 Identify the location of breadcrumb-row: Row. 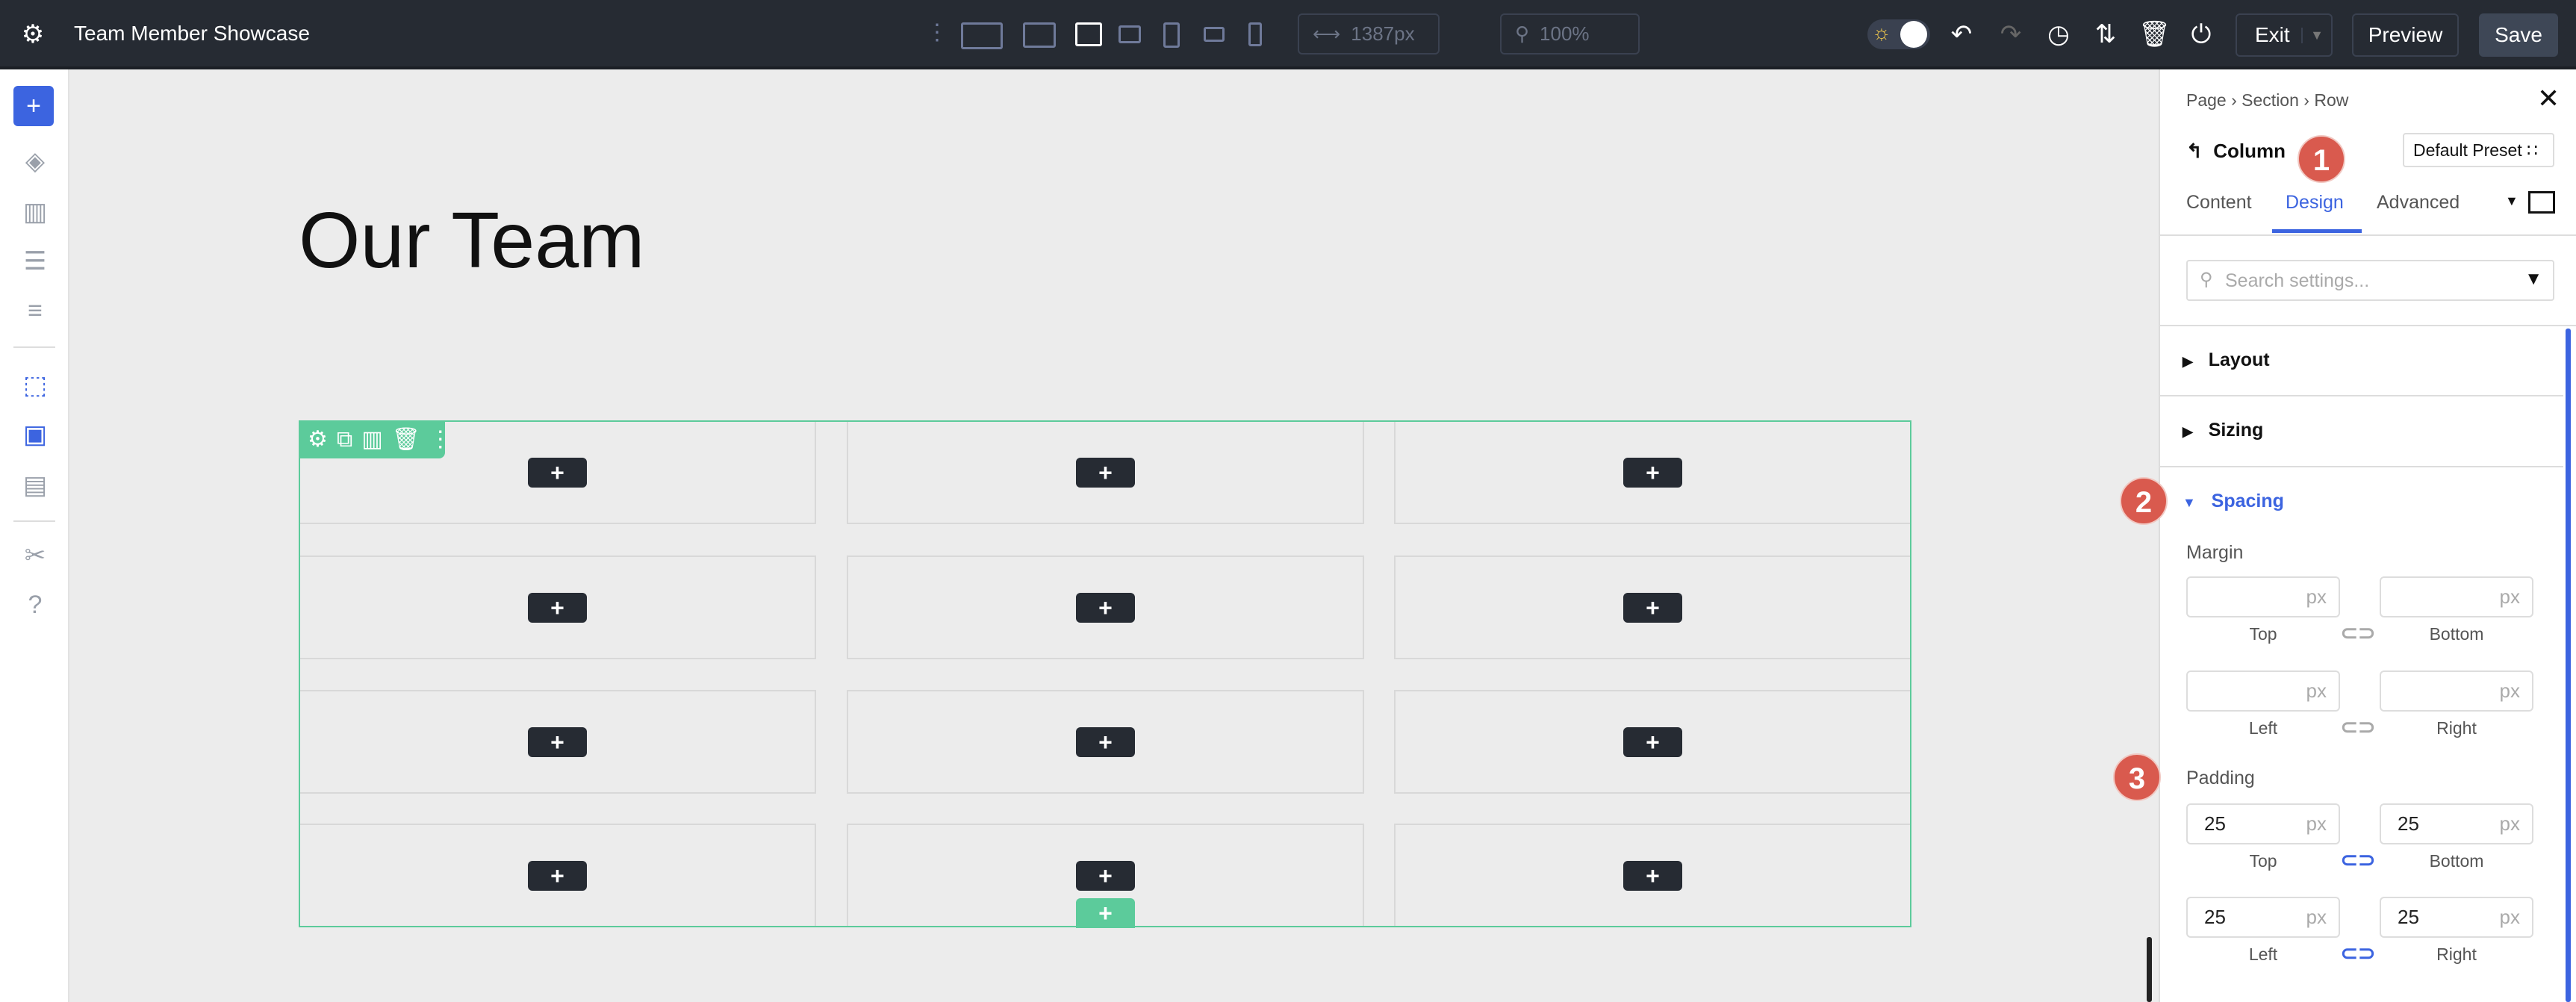
(2331, 100).